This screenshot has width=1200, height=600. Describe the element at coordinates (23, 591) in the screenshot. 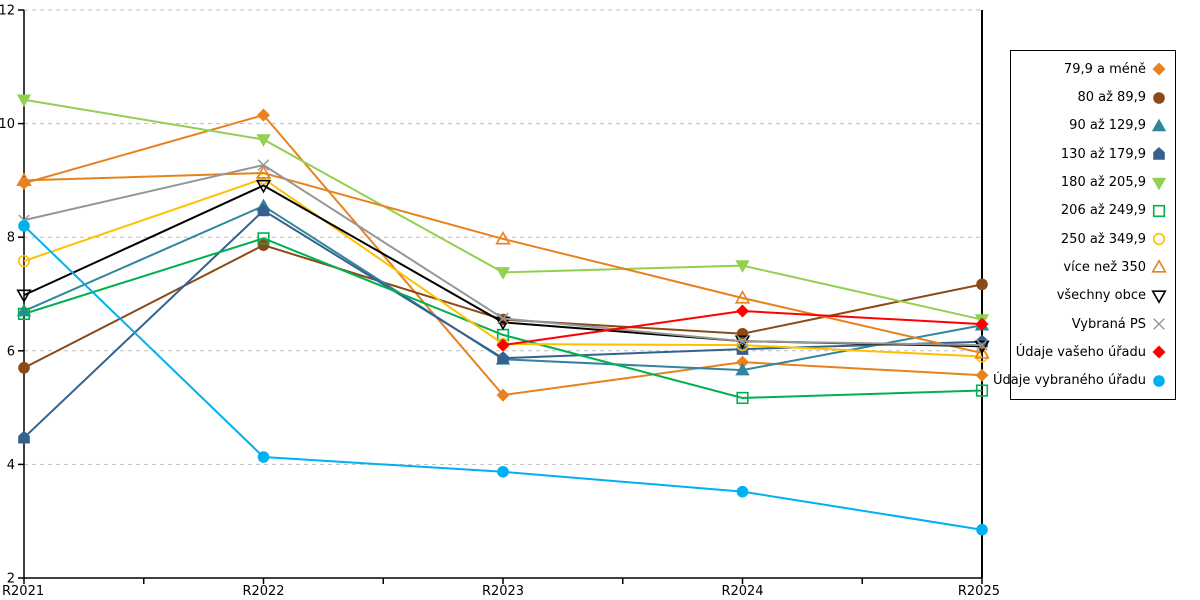

I see `x-tick-label: R2021` at that location.